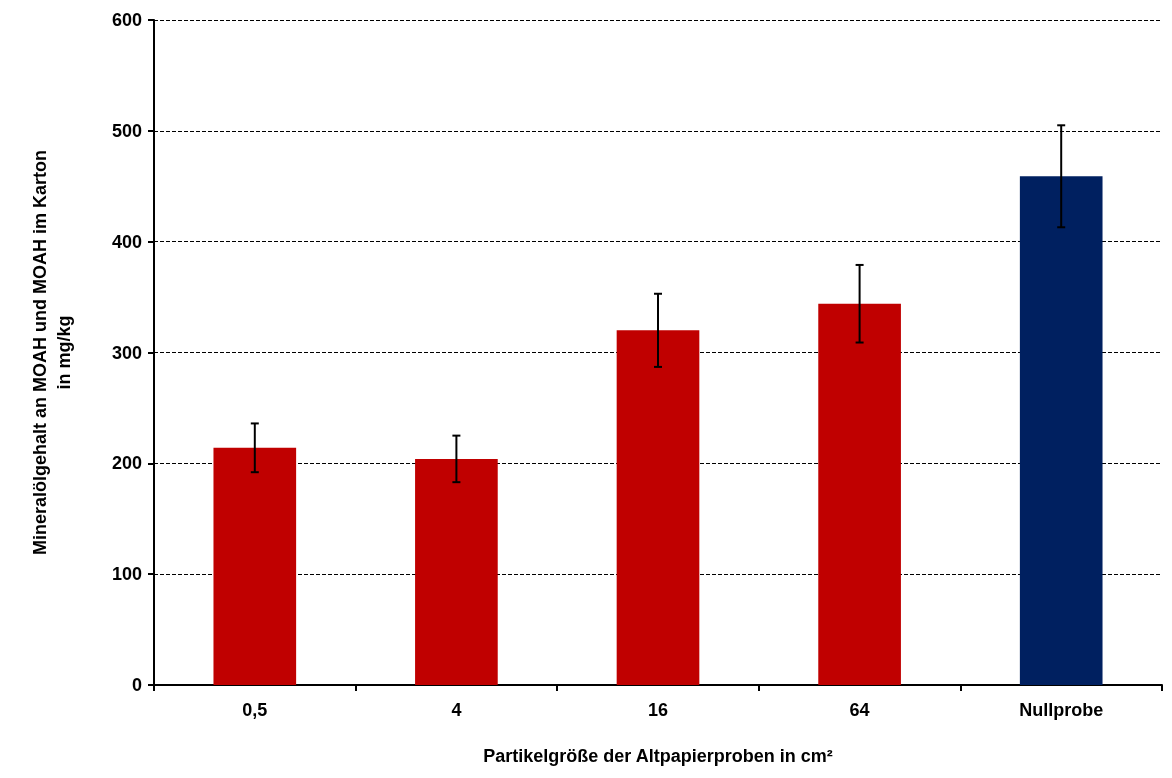  What do you see at coordinates (126, 352) in the screenshot?
I see `y-tick-label: 300` at bounding box center [126, 352].